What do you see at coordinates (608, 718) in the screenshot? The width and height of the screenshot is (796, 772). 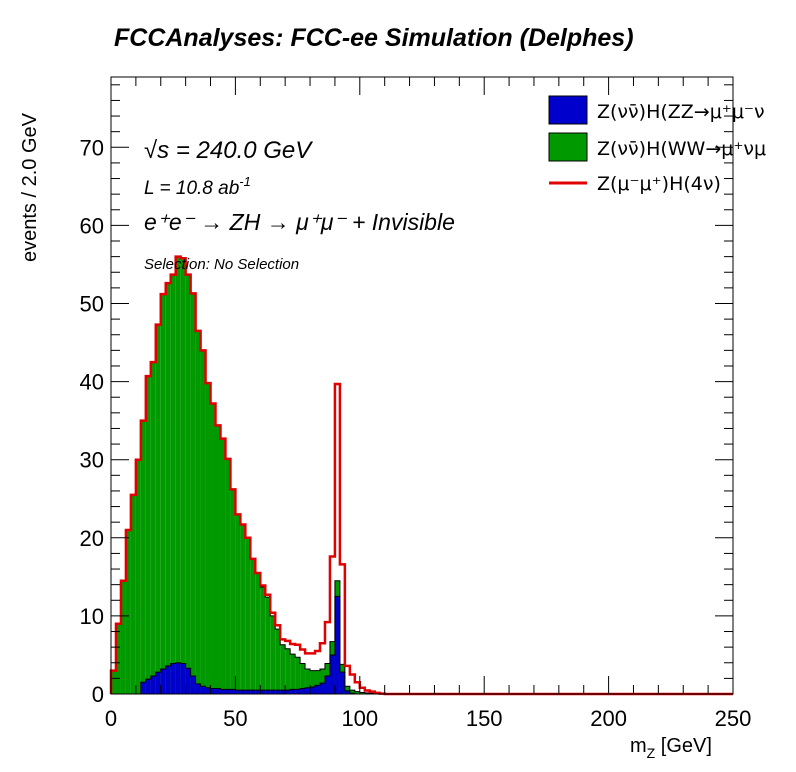 I see `x-tick-label: 200` at bounding box center [608, 718].